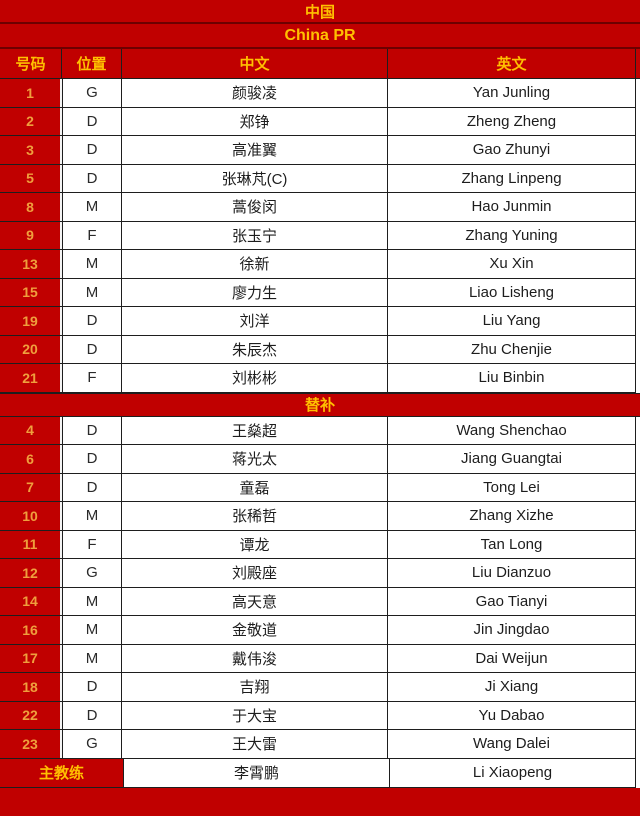 This screenshot has width=640, height=816. I want to click on player-number-cell: 1, so click(31, 93).